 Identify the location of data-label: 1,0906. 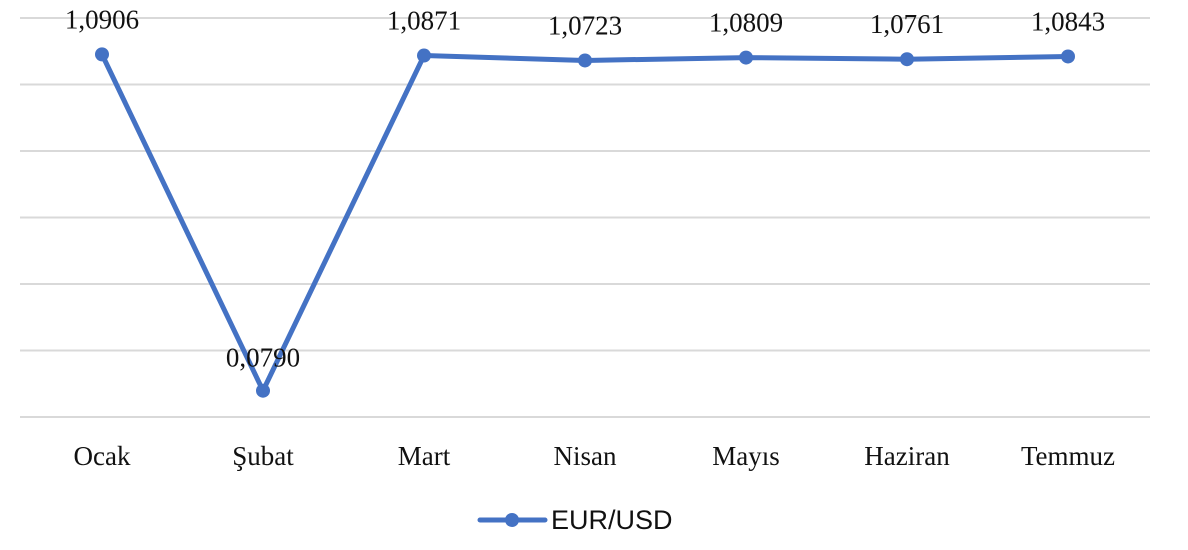
(102, 19).